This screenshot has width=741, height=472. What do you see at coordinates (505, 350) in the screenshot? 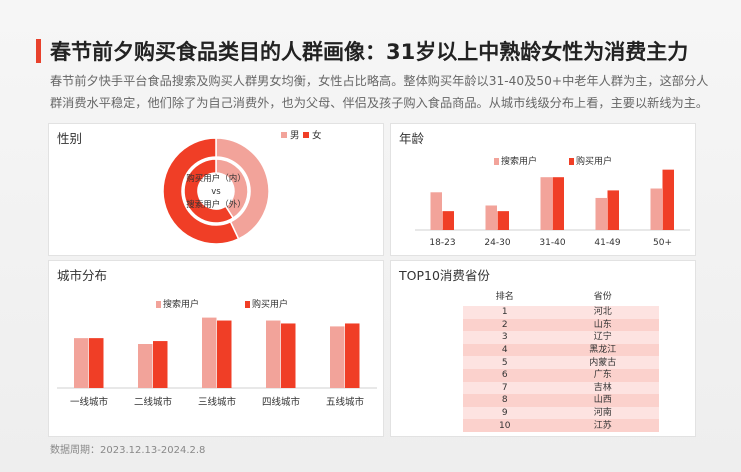
I see `rank-cell: 4` at bounding box center [505, 350].